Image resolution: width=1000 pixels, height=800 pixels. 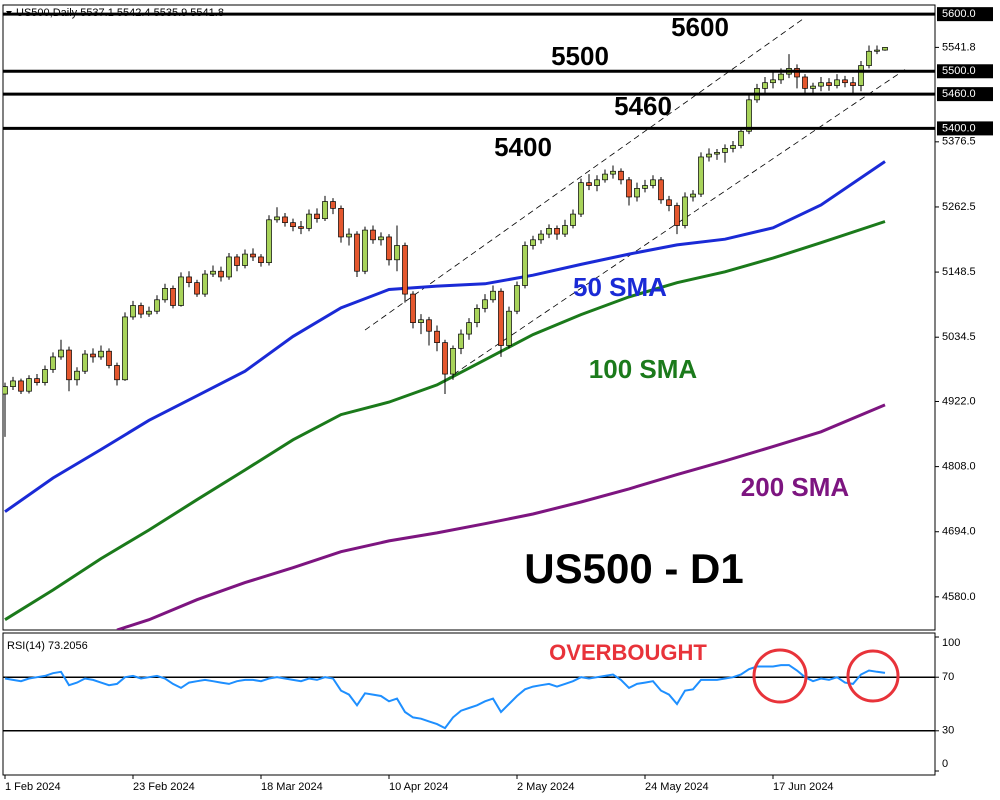 What do you see at coordinates (445, 697) in the screenshot?
I see `rsi-line` at bounding box center [445, 697].